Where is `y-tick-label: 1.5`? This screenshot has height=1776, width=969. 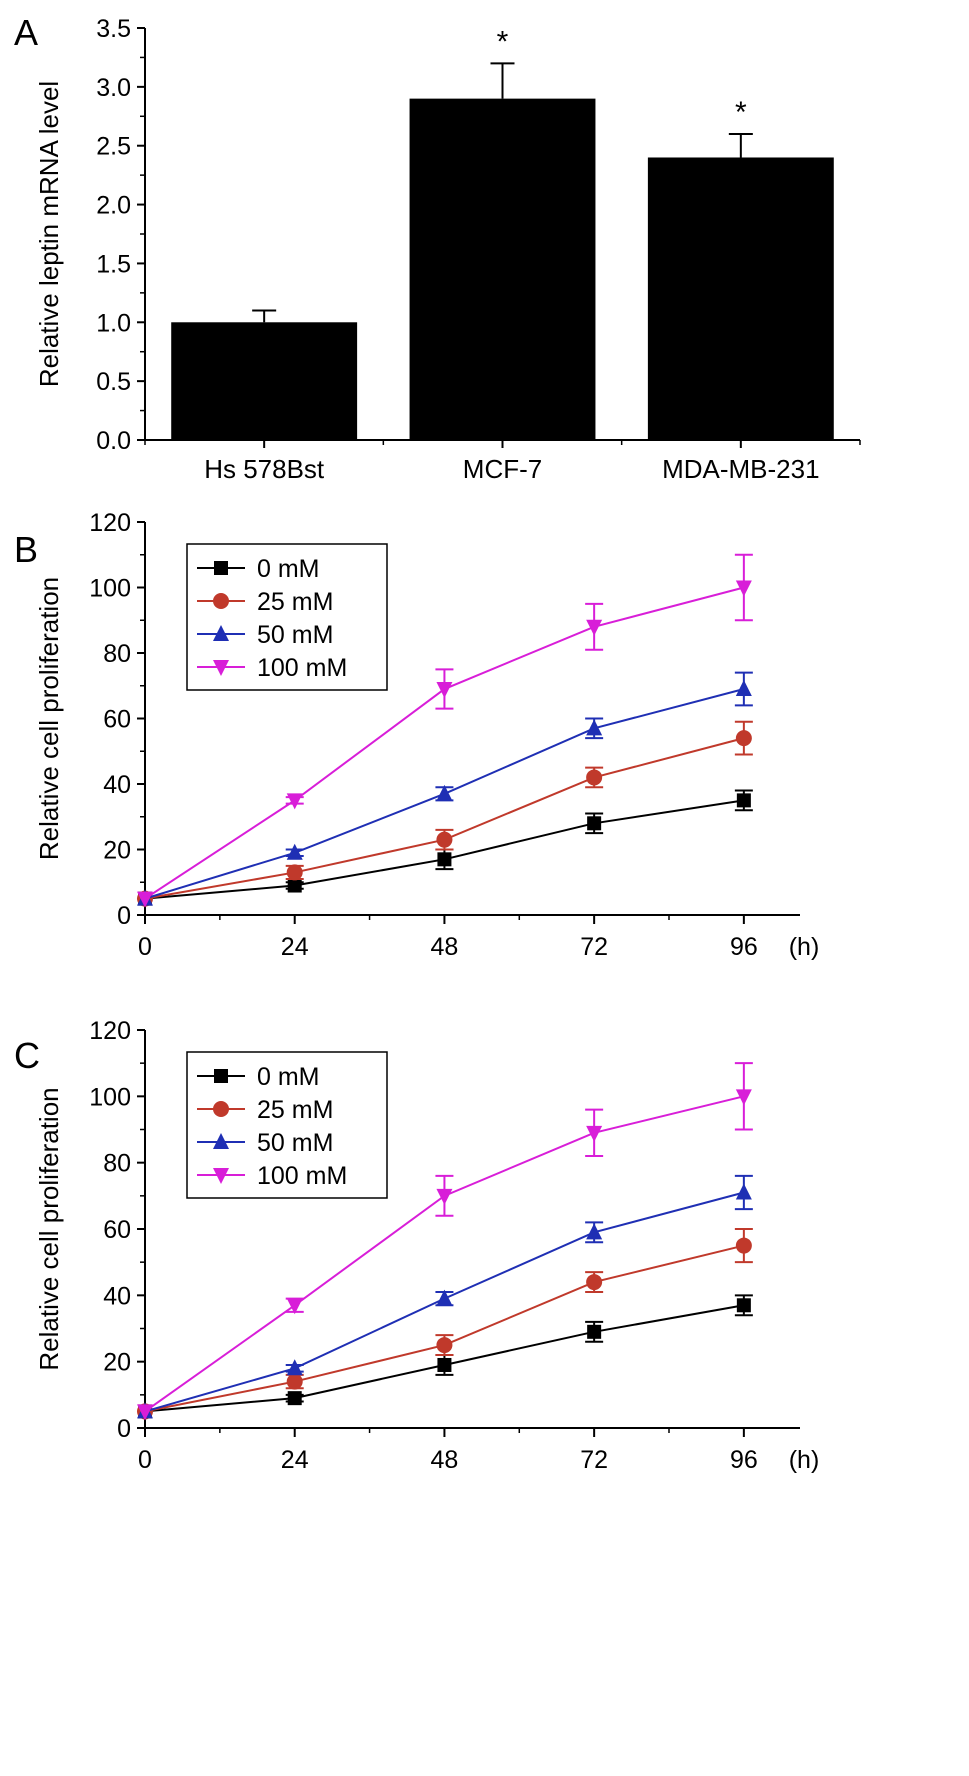
y-tick-label: 1.5 is located at coordinates (113, 264).